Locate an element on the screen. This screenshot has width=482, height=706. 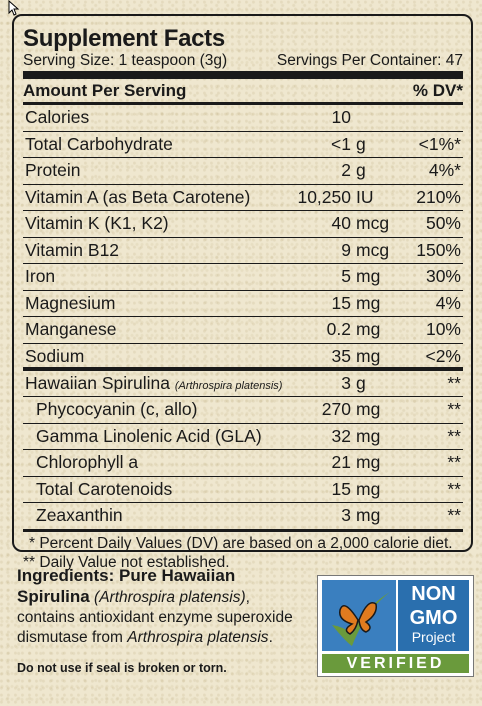
nutrient-row: Vitamin K (K1, K2) 40 mcg 50% is located at coordinates (243, 224).